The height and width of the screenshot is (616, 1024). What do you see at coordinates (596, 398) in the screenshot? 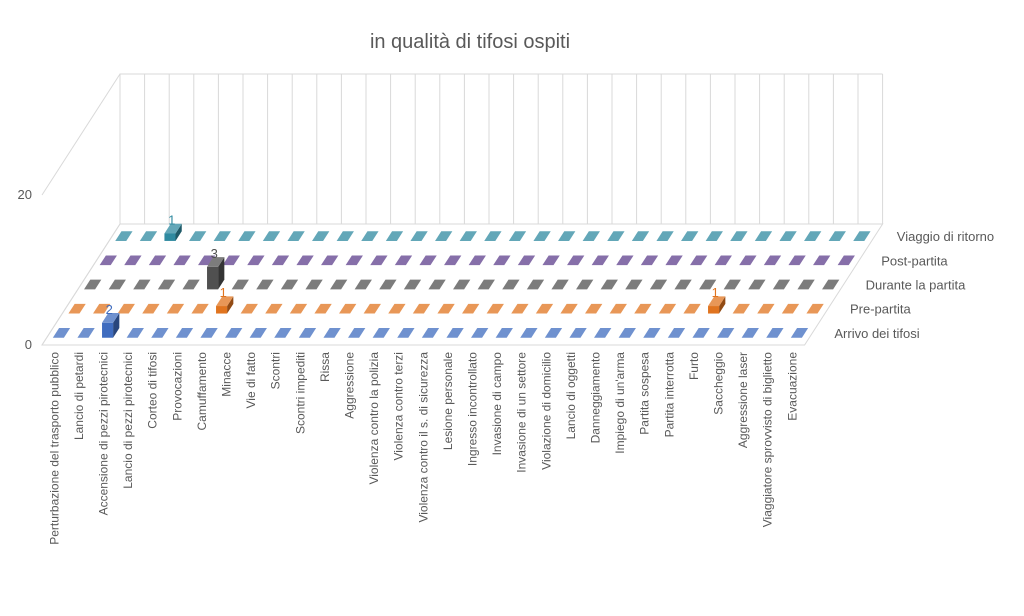
I see `x-tick-label: Danneggiamento` at bounding box center [596, 398].